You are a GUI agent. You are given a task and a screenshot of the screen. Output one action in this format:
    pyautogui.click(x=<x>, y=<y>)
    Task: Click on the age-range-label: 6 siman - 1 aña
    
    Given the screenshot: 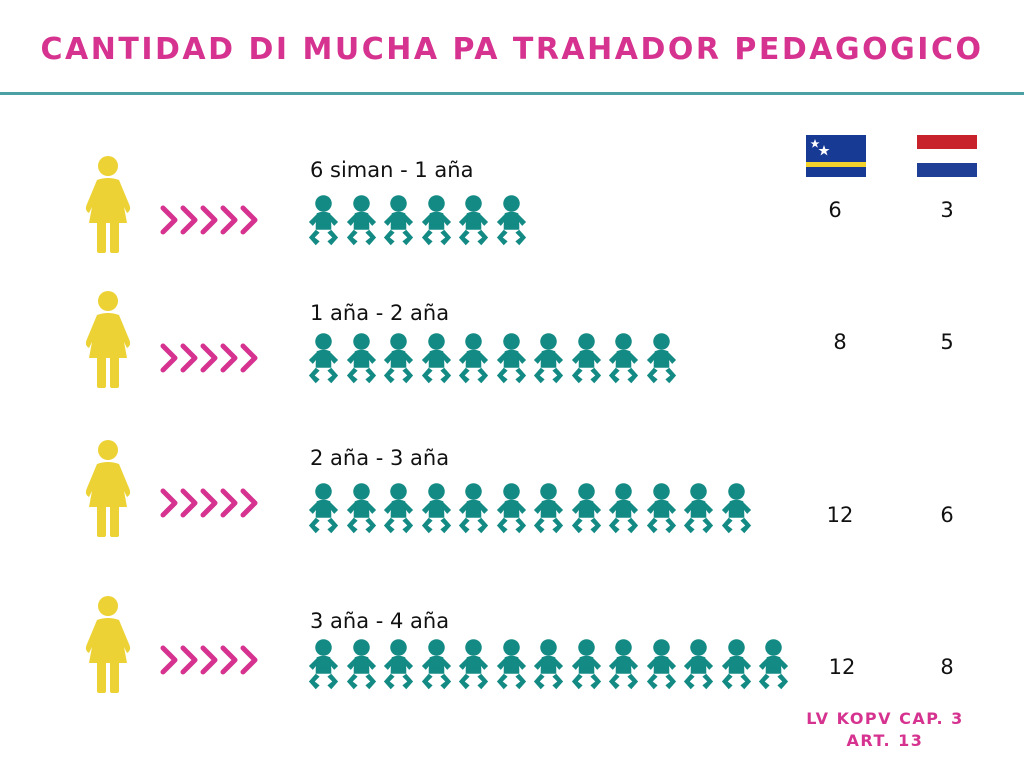 What is the action you would take?
    pyautogui.click(x=392, y=170)
    